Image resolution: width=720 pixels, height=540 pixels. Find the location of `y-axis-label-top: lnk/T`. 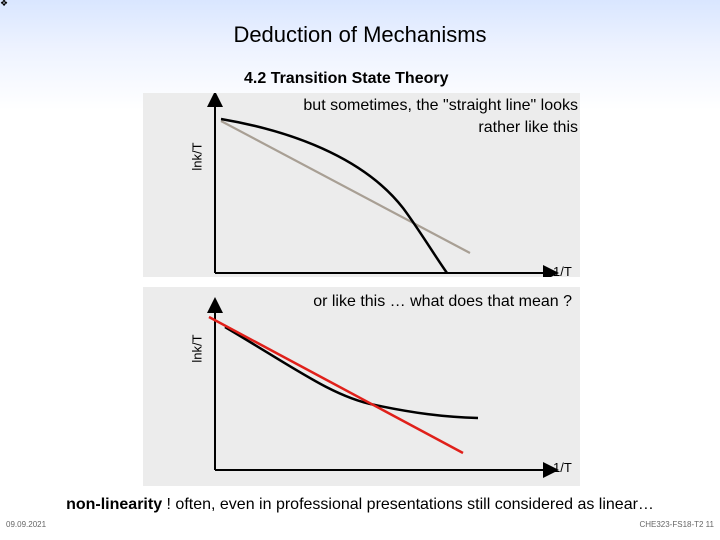

y-axis-label-top: lnk/T is located at coordinates (197, 156).